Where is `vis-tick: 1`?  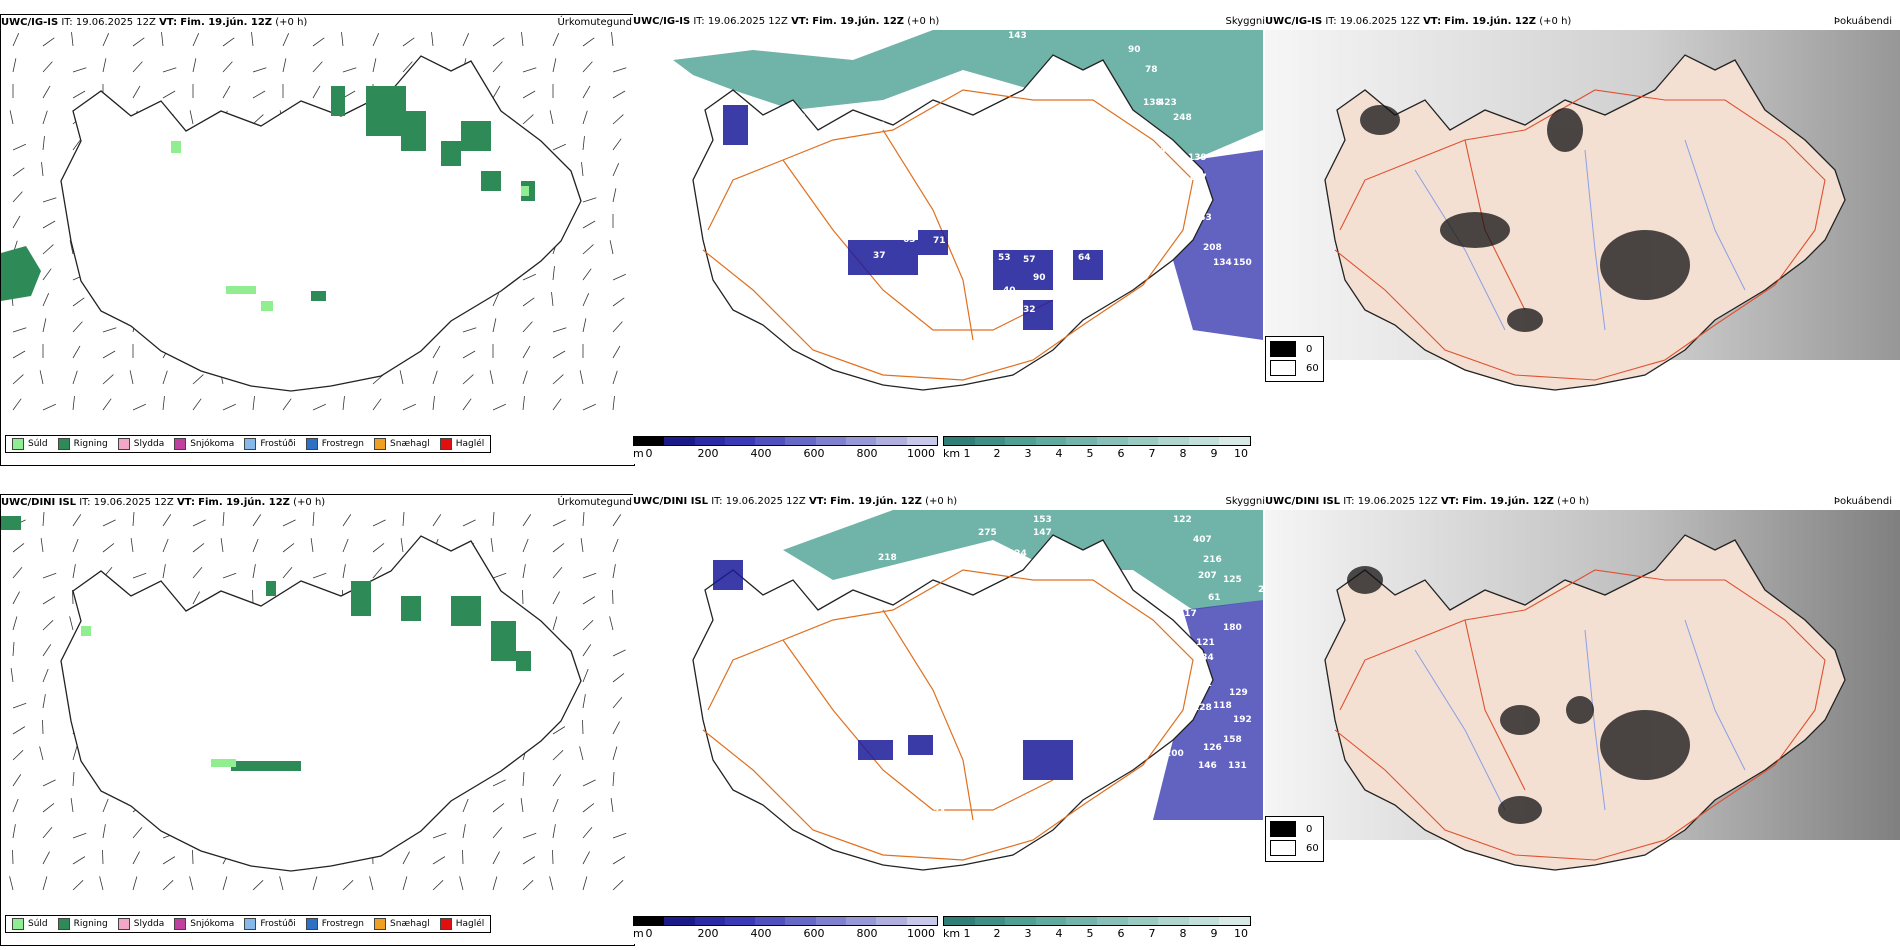 vis-tick: 1 is located at coordinates (967, 453).